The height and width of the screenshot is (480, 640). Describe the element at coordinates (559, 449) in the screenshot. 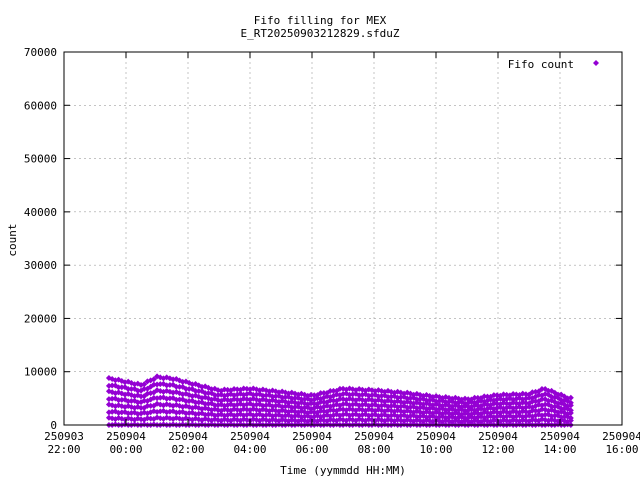

I see `x-tick-time-label: 14:00` at that location.